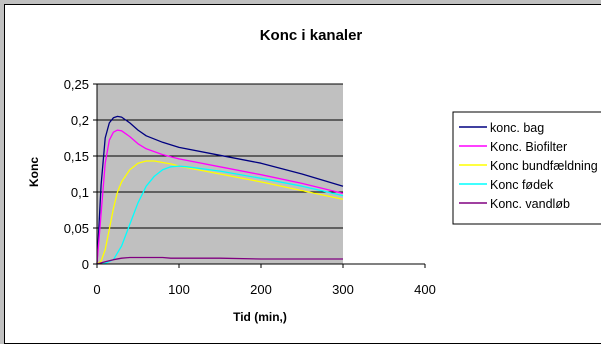 The image size is (601, 344). Describe the element at coordinates (85, 264) in the screenshot. I see `y-tick-label: 0` at that location.